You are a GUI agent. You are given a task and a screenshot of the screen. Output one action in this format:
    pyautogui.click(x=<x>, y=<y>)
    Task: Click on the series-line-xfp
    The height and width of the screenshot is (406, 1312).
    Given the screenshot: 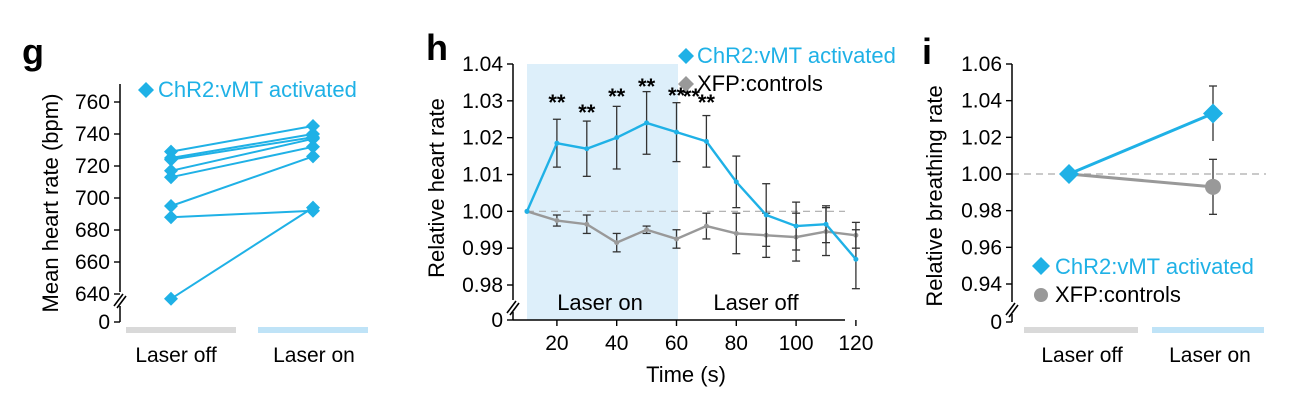 What is the action you would take?
    pyautogui.click(x=1141, y=180)
    